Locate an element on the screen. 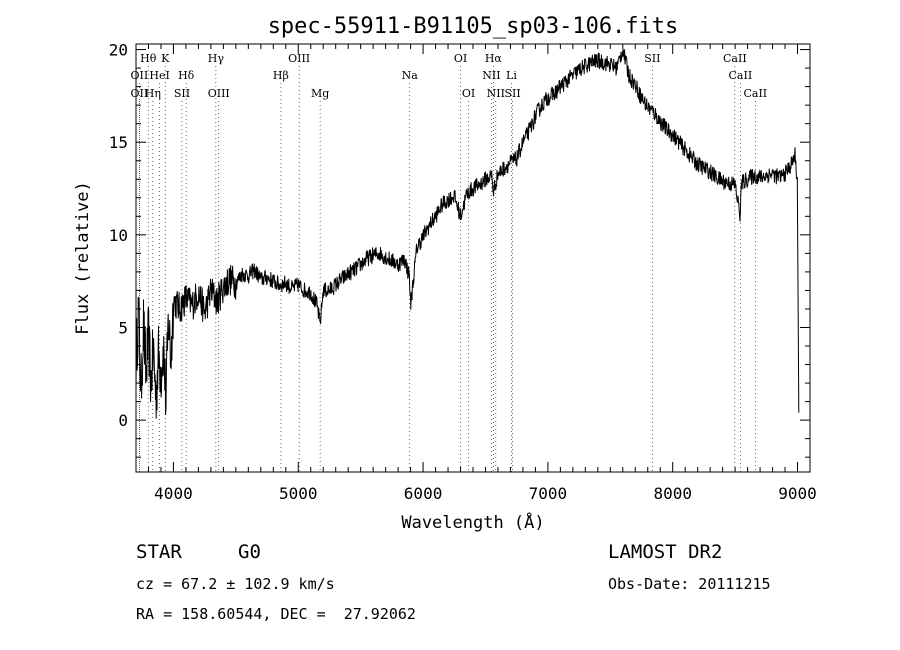  y-tick-label: 15 is located at coordinates (118, 142).